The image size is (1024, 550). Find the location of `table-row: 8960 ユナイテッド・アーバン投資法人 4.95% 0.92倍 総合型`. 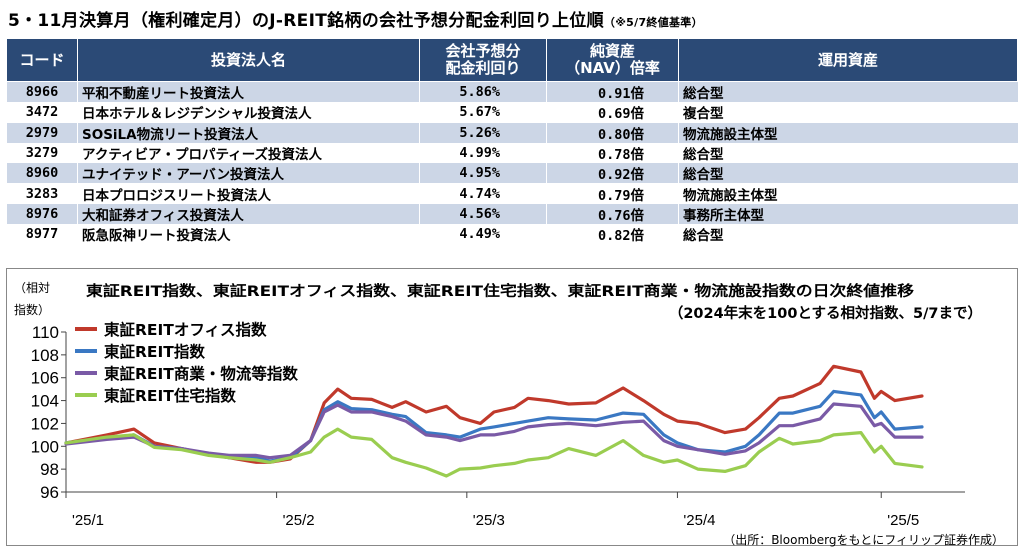

table-row: 8960 ユナイテッド・アーバン投資法人 4.95% 0.92倍 総合型 is located at coordinates (512, 173).